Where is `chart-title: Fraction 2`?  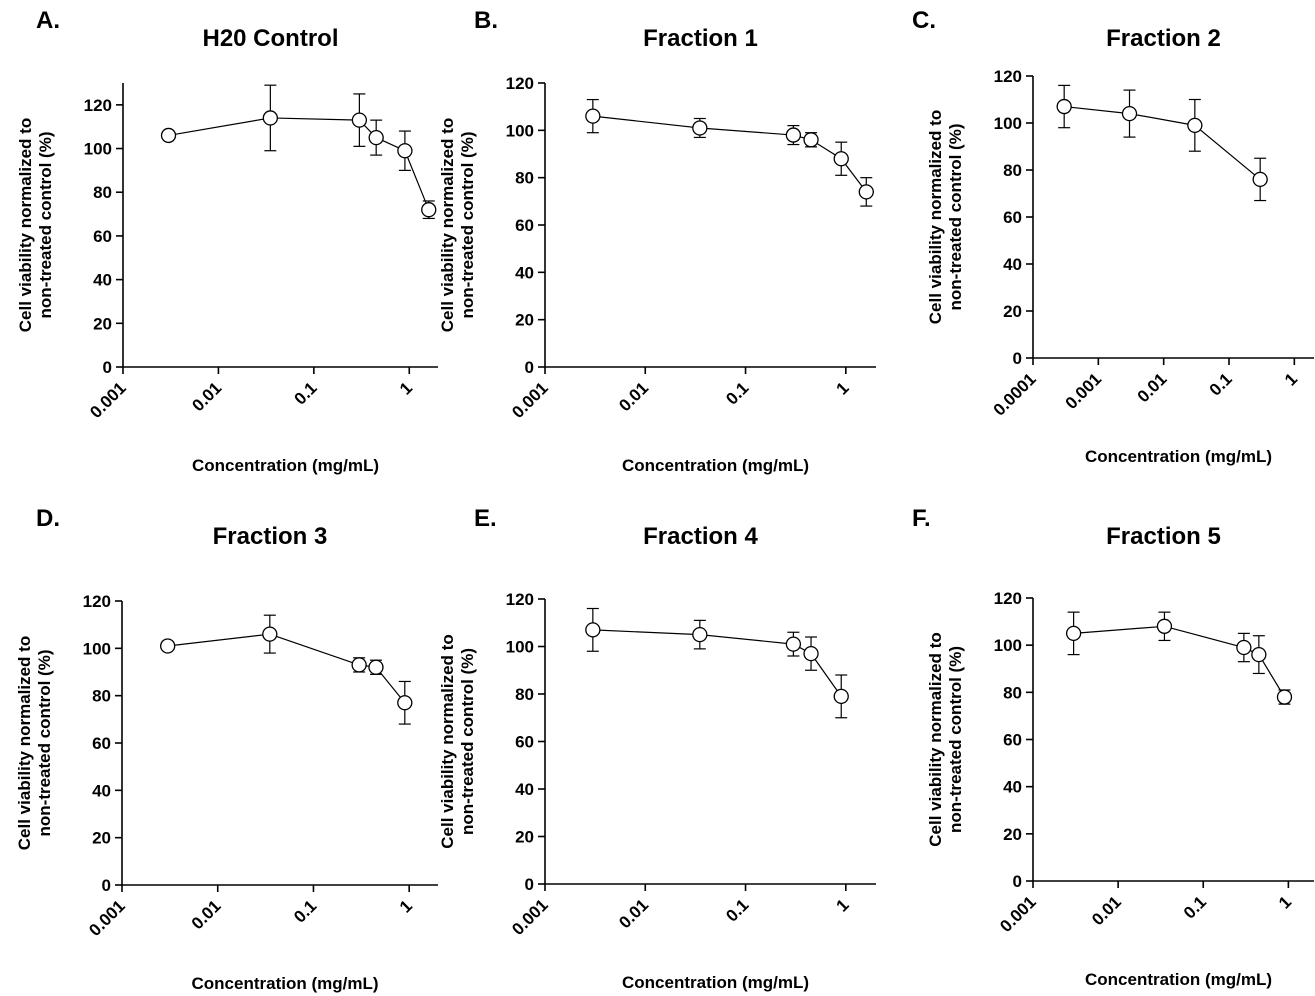
chart-title: Fraction 2 is located at coordinates (1163, 38).